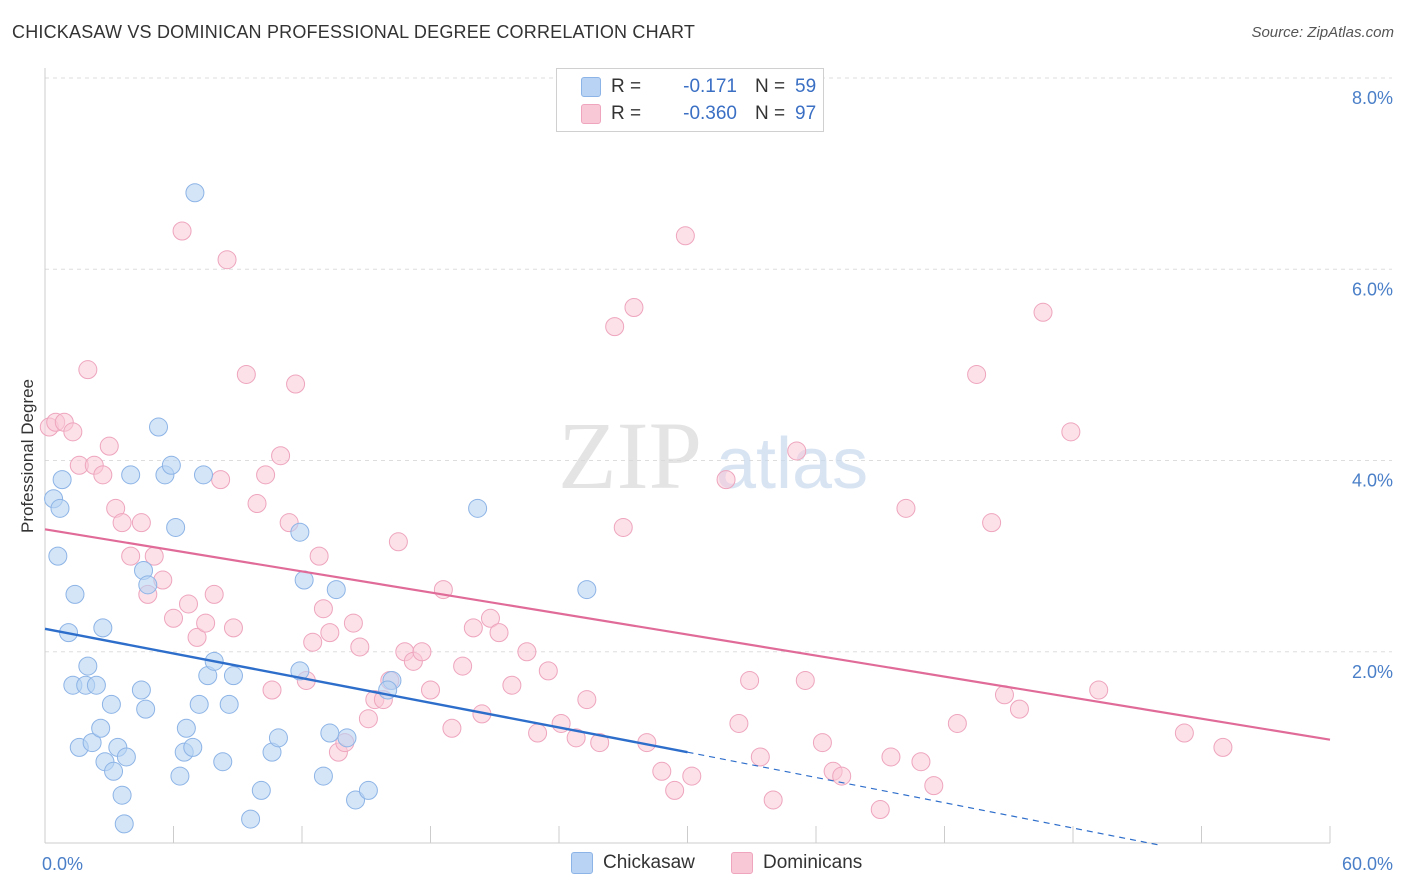 The height and width of the screenshot is (892, 1406). I want to click on bottom-legend-dominicans: Dominicans, so click(796, 863).